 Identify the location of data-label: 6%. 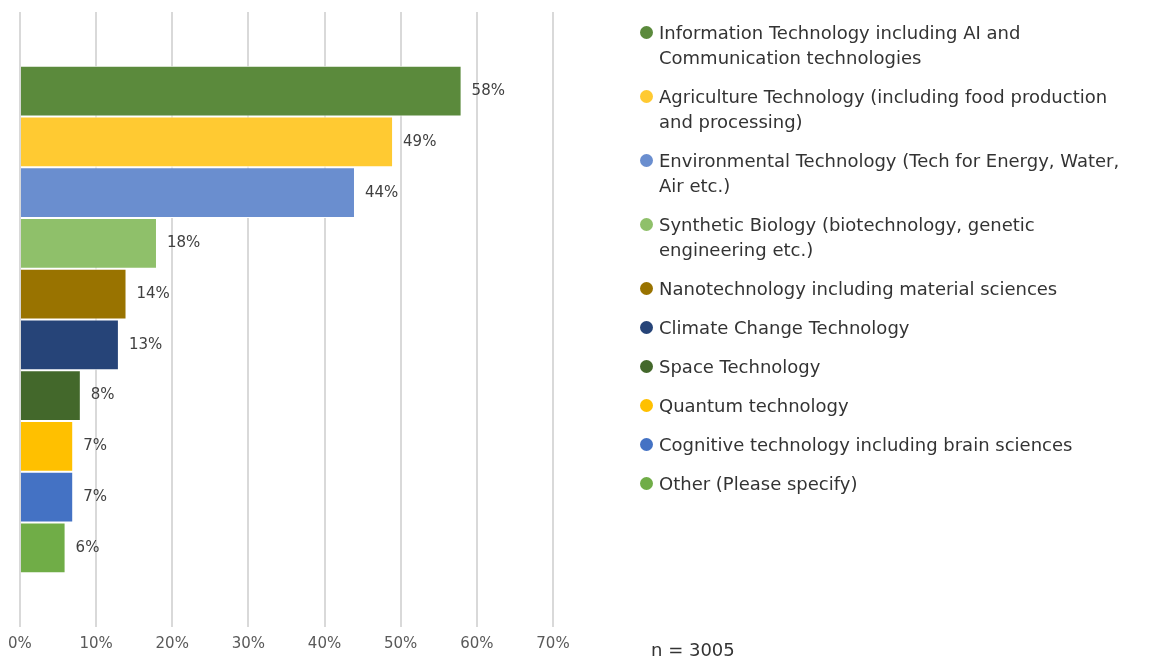
(87, 546).